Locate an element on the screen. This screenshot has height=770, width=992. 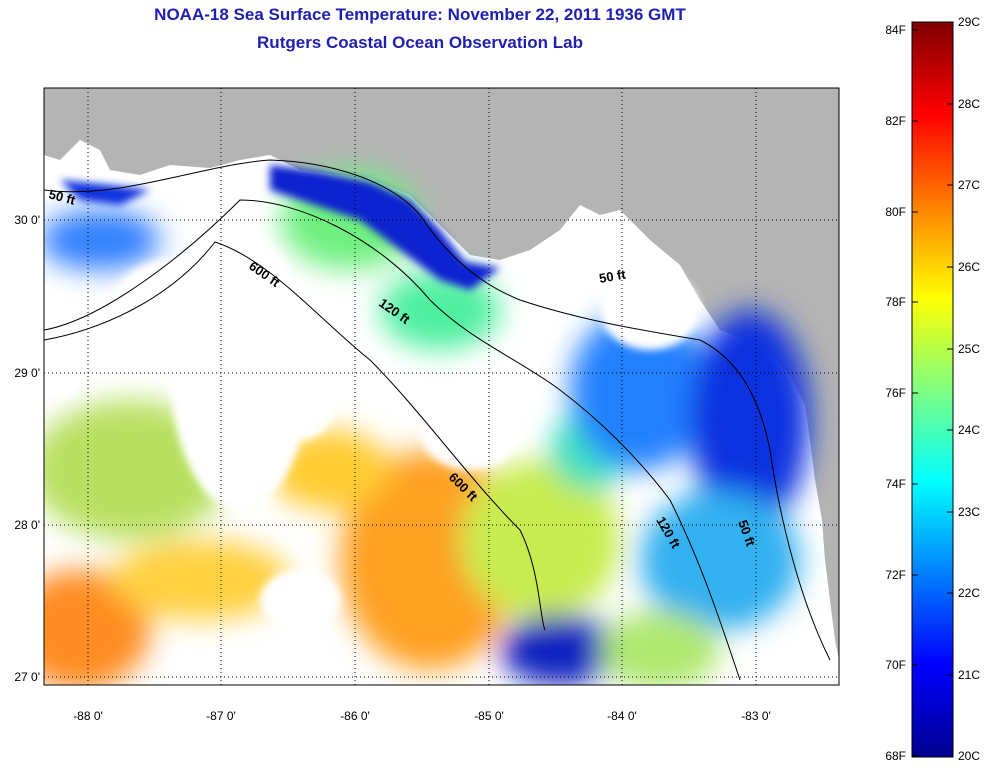
colorbar-f-labels: 84F 82F 80F 78F 76F 74F 72F 70F 68F is located at coordinates (895, 393).